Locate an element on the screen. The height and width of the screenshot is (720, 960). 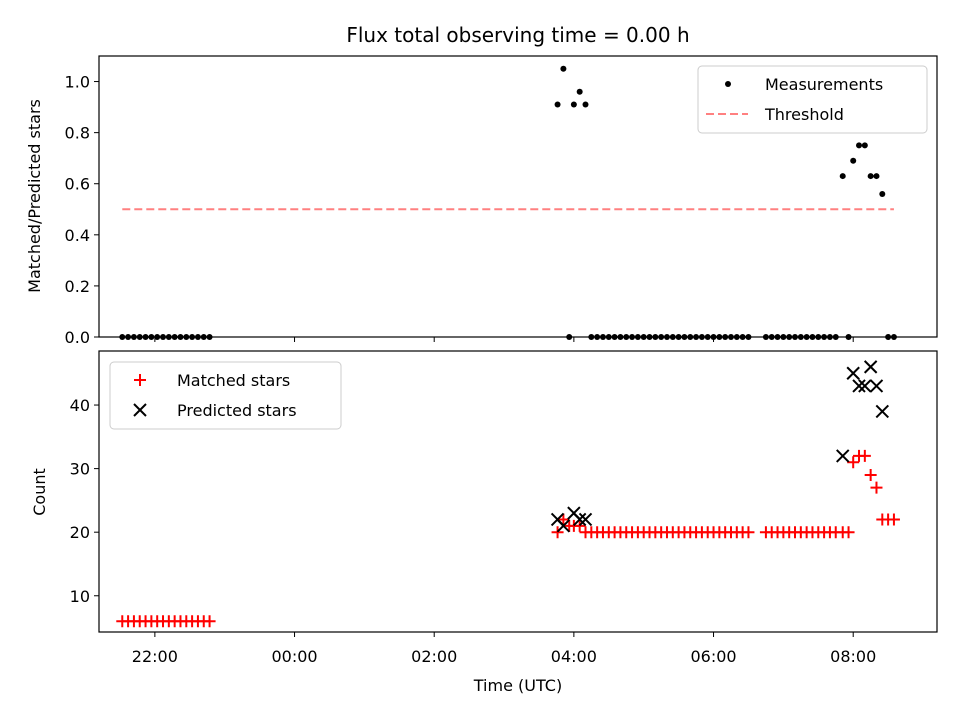
y-tick-label: 10 is located at coordinates (80, 596).